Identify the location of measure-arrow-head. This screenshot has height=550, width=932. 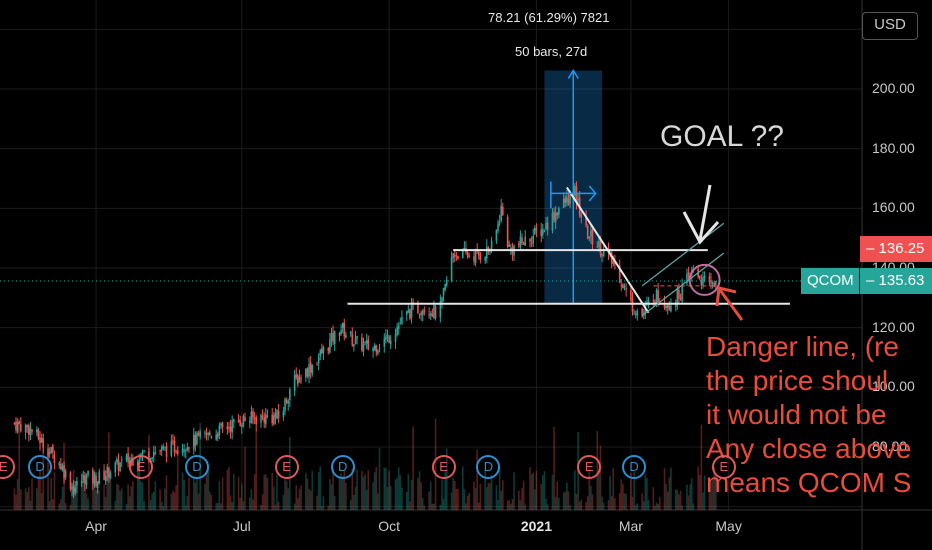
(573, 74).